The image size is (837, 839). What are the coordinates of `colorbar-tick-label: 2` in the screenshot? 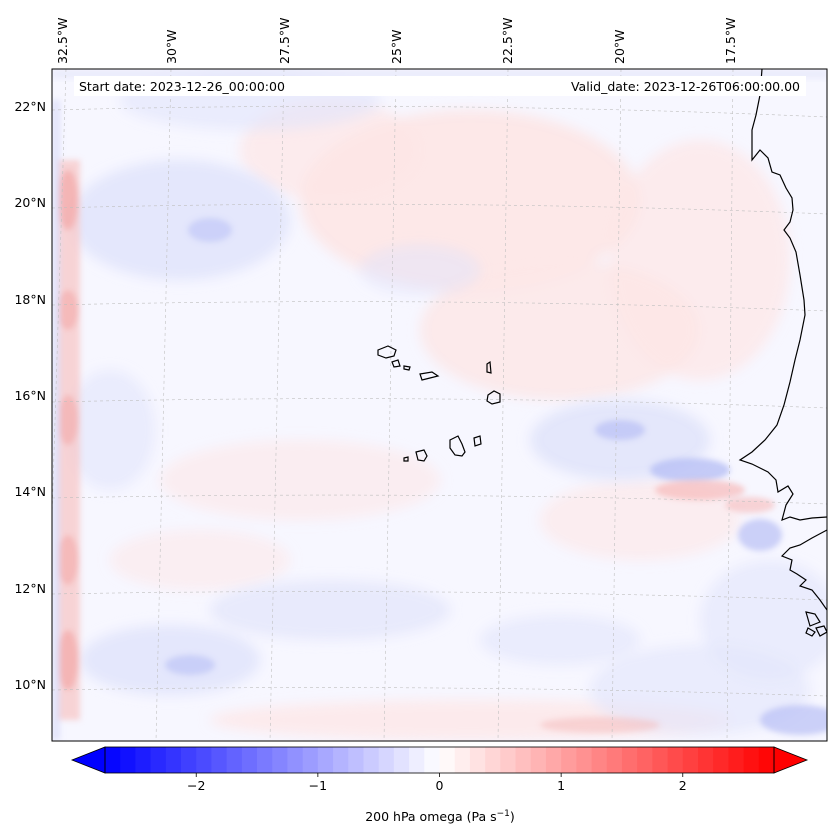 It's located at (683, 785).